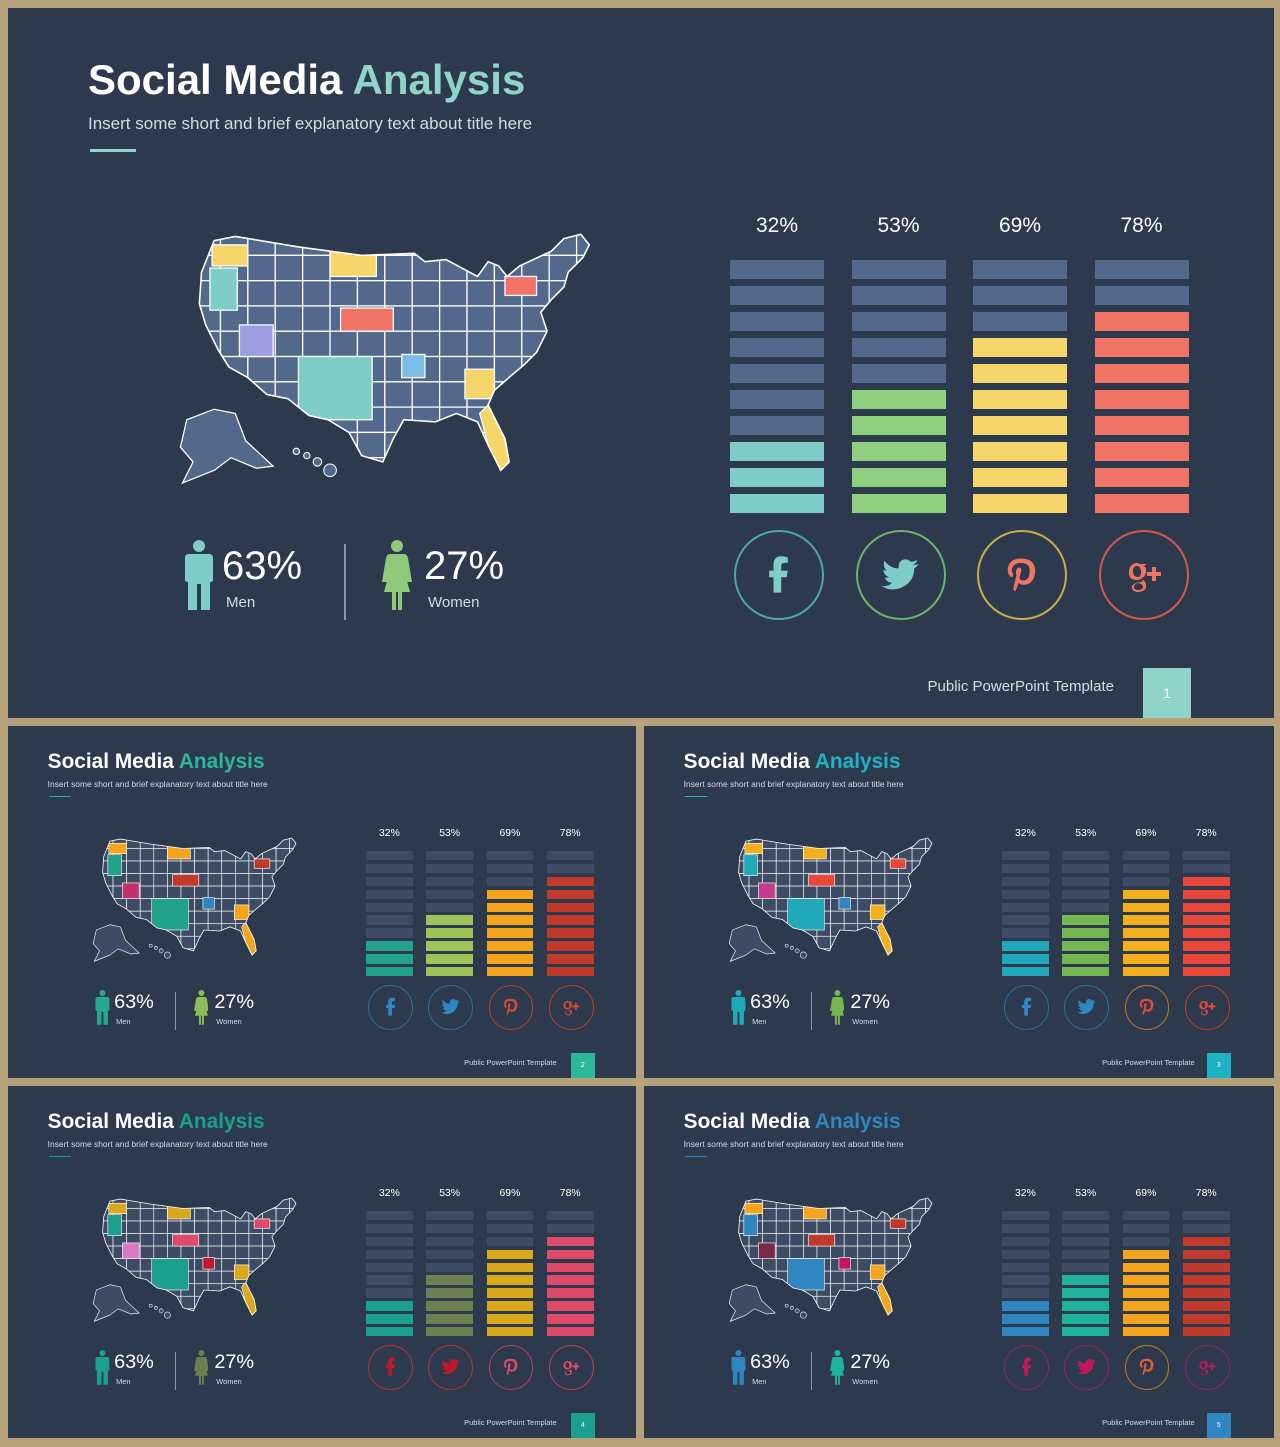 Image resolution: width=1280 pixels, height=1447 pixels. I want to click on bar-column: 53%, so click(449, 1262).